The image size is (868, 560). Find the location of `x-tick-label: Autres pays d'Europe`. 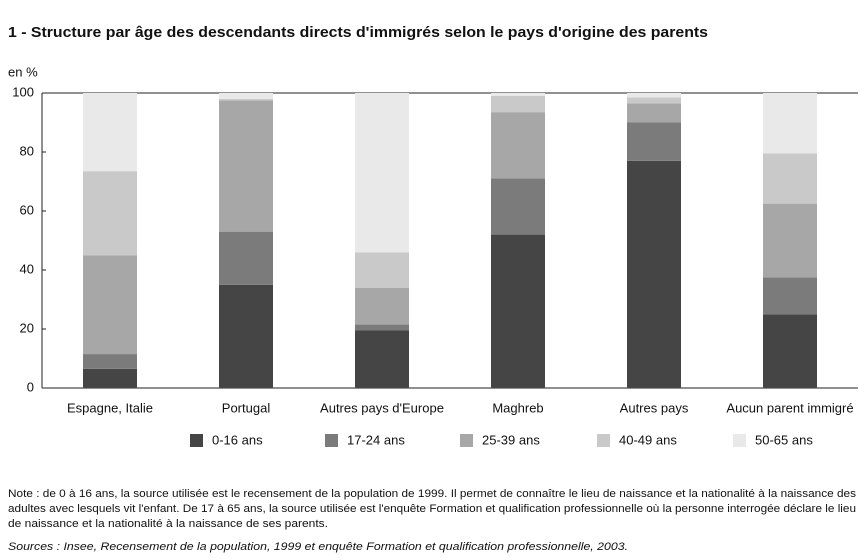

x-tick-label: Autres pays d'Europe is located at coordinates (382, 407).